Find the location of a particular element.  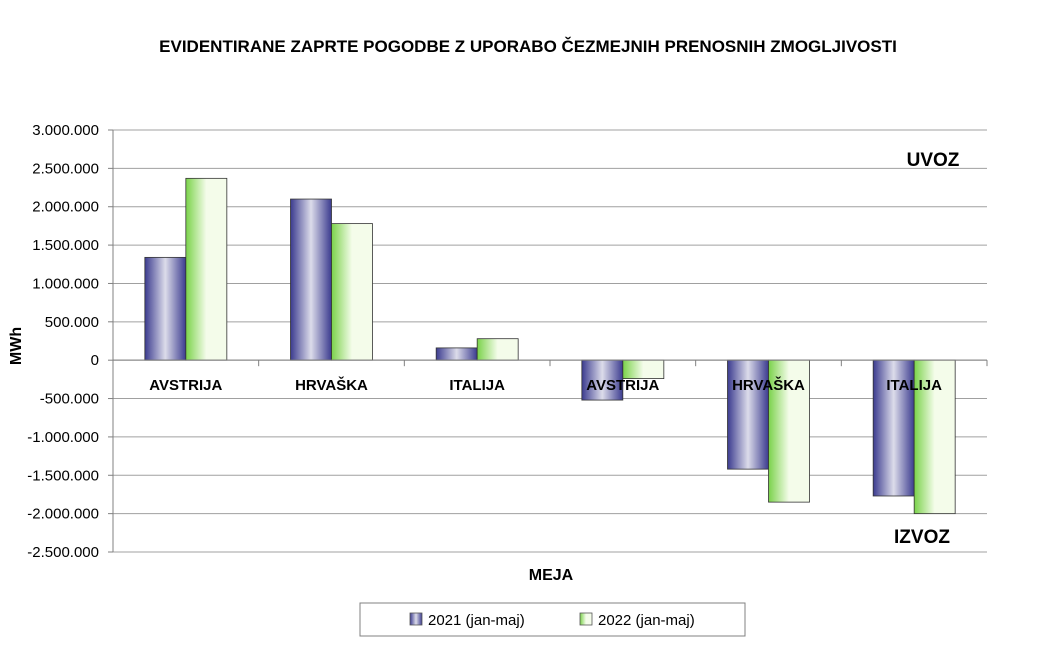

y-tick-label: 0 is located at coordinates (95, 360).